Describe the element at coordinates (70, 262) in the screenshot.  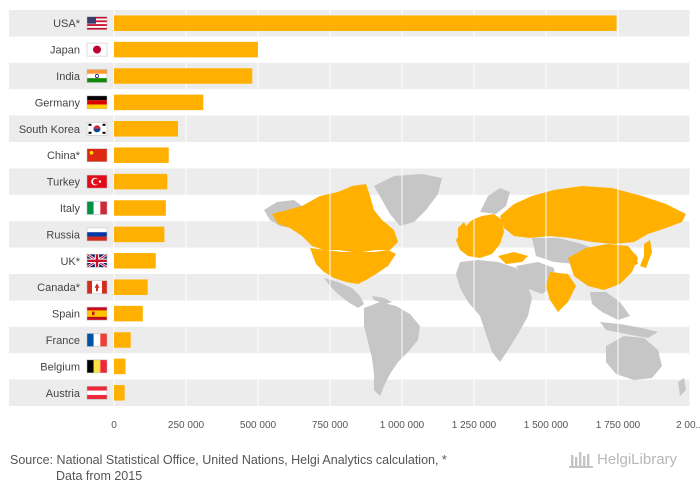
I see `category-label: UK*` at that location.